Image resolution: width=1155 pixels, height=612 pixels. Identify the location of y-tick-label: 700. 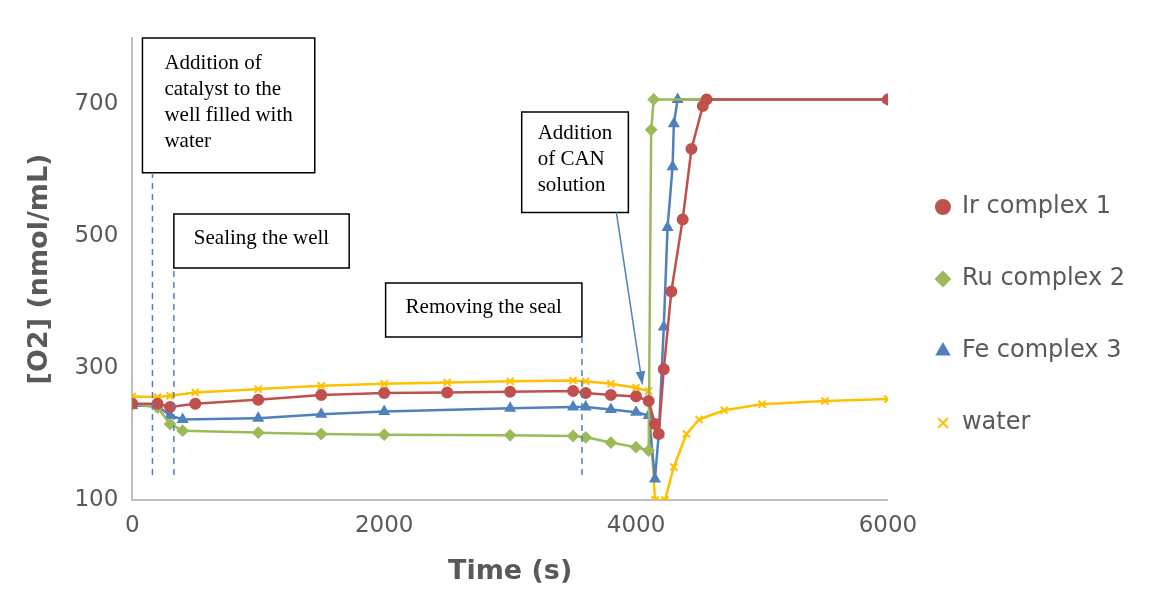
(96, 101).